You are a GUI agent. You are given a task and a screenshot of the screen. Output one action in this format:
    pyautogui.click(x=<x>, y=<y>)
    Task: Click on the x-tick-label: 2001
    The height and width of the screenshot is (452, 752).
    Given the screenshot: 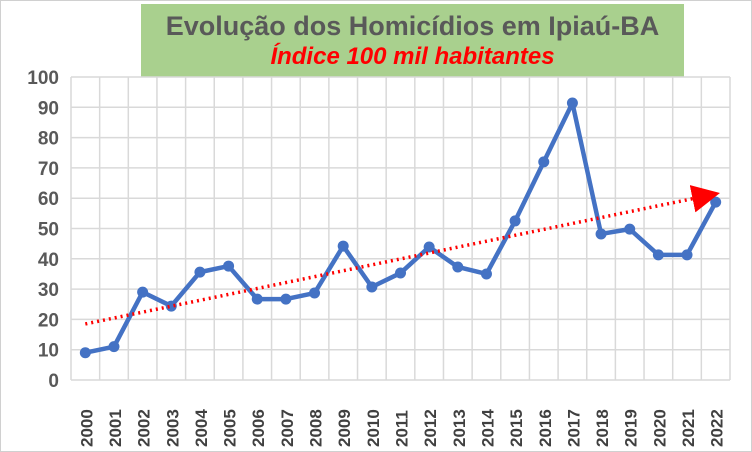 What is the action you would take?
    pyautogui.click(x=115, y=428)
    